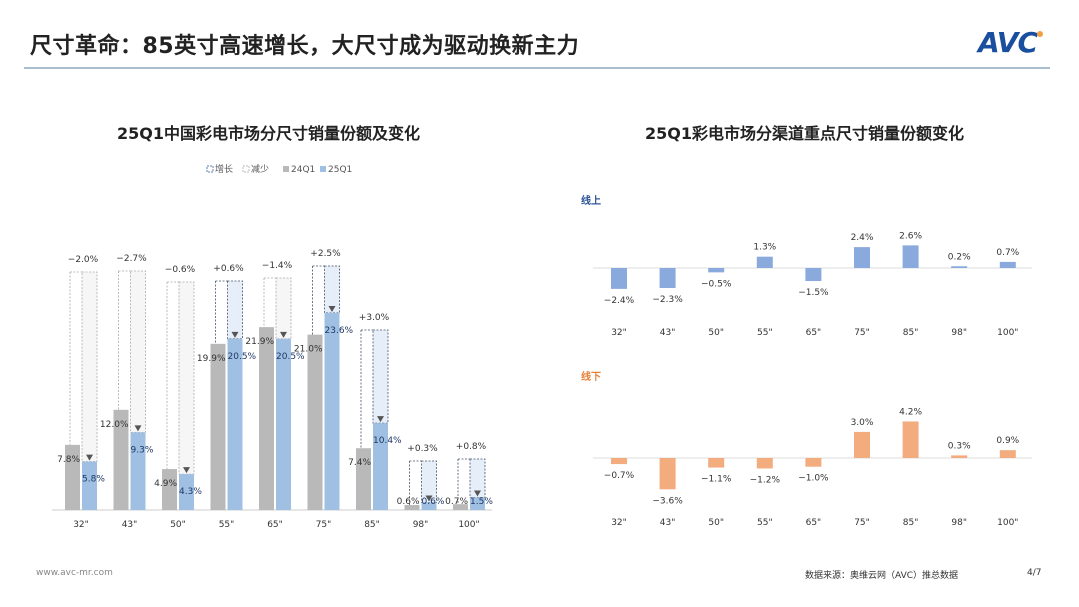 Image resolution: width=1079 pixels, height=607 pixels. Describe the element at coordinates (131, 259) in the screenshot. I see `change-label: −2.7%` at that location.